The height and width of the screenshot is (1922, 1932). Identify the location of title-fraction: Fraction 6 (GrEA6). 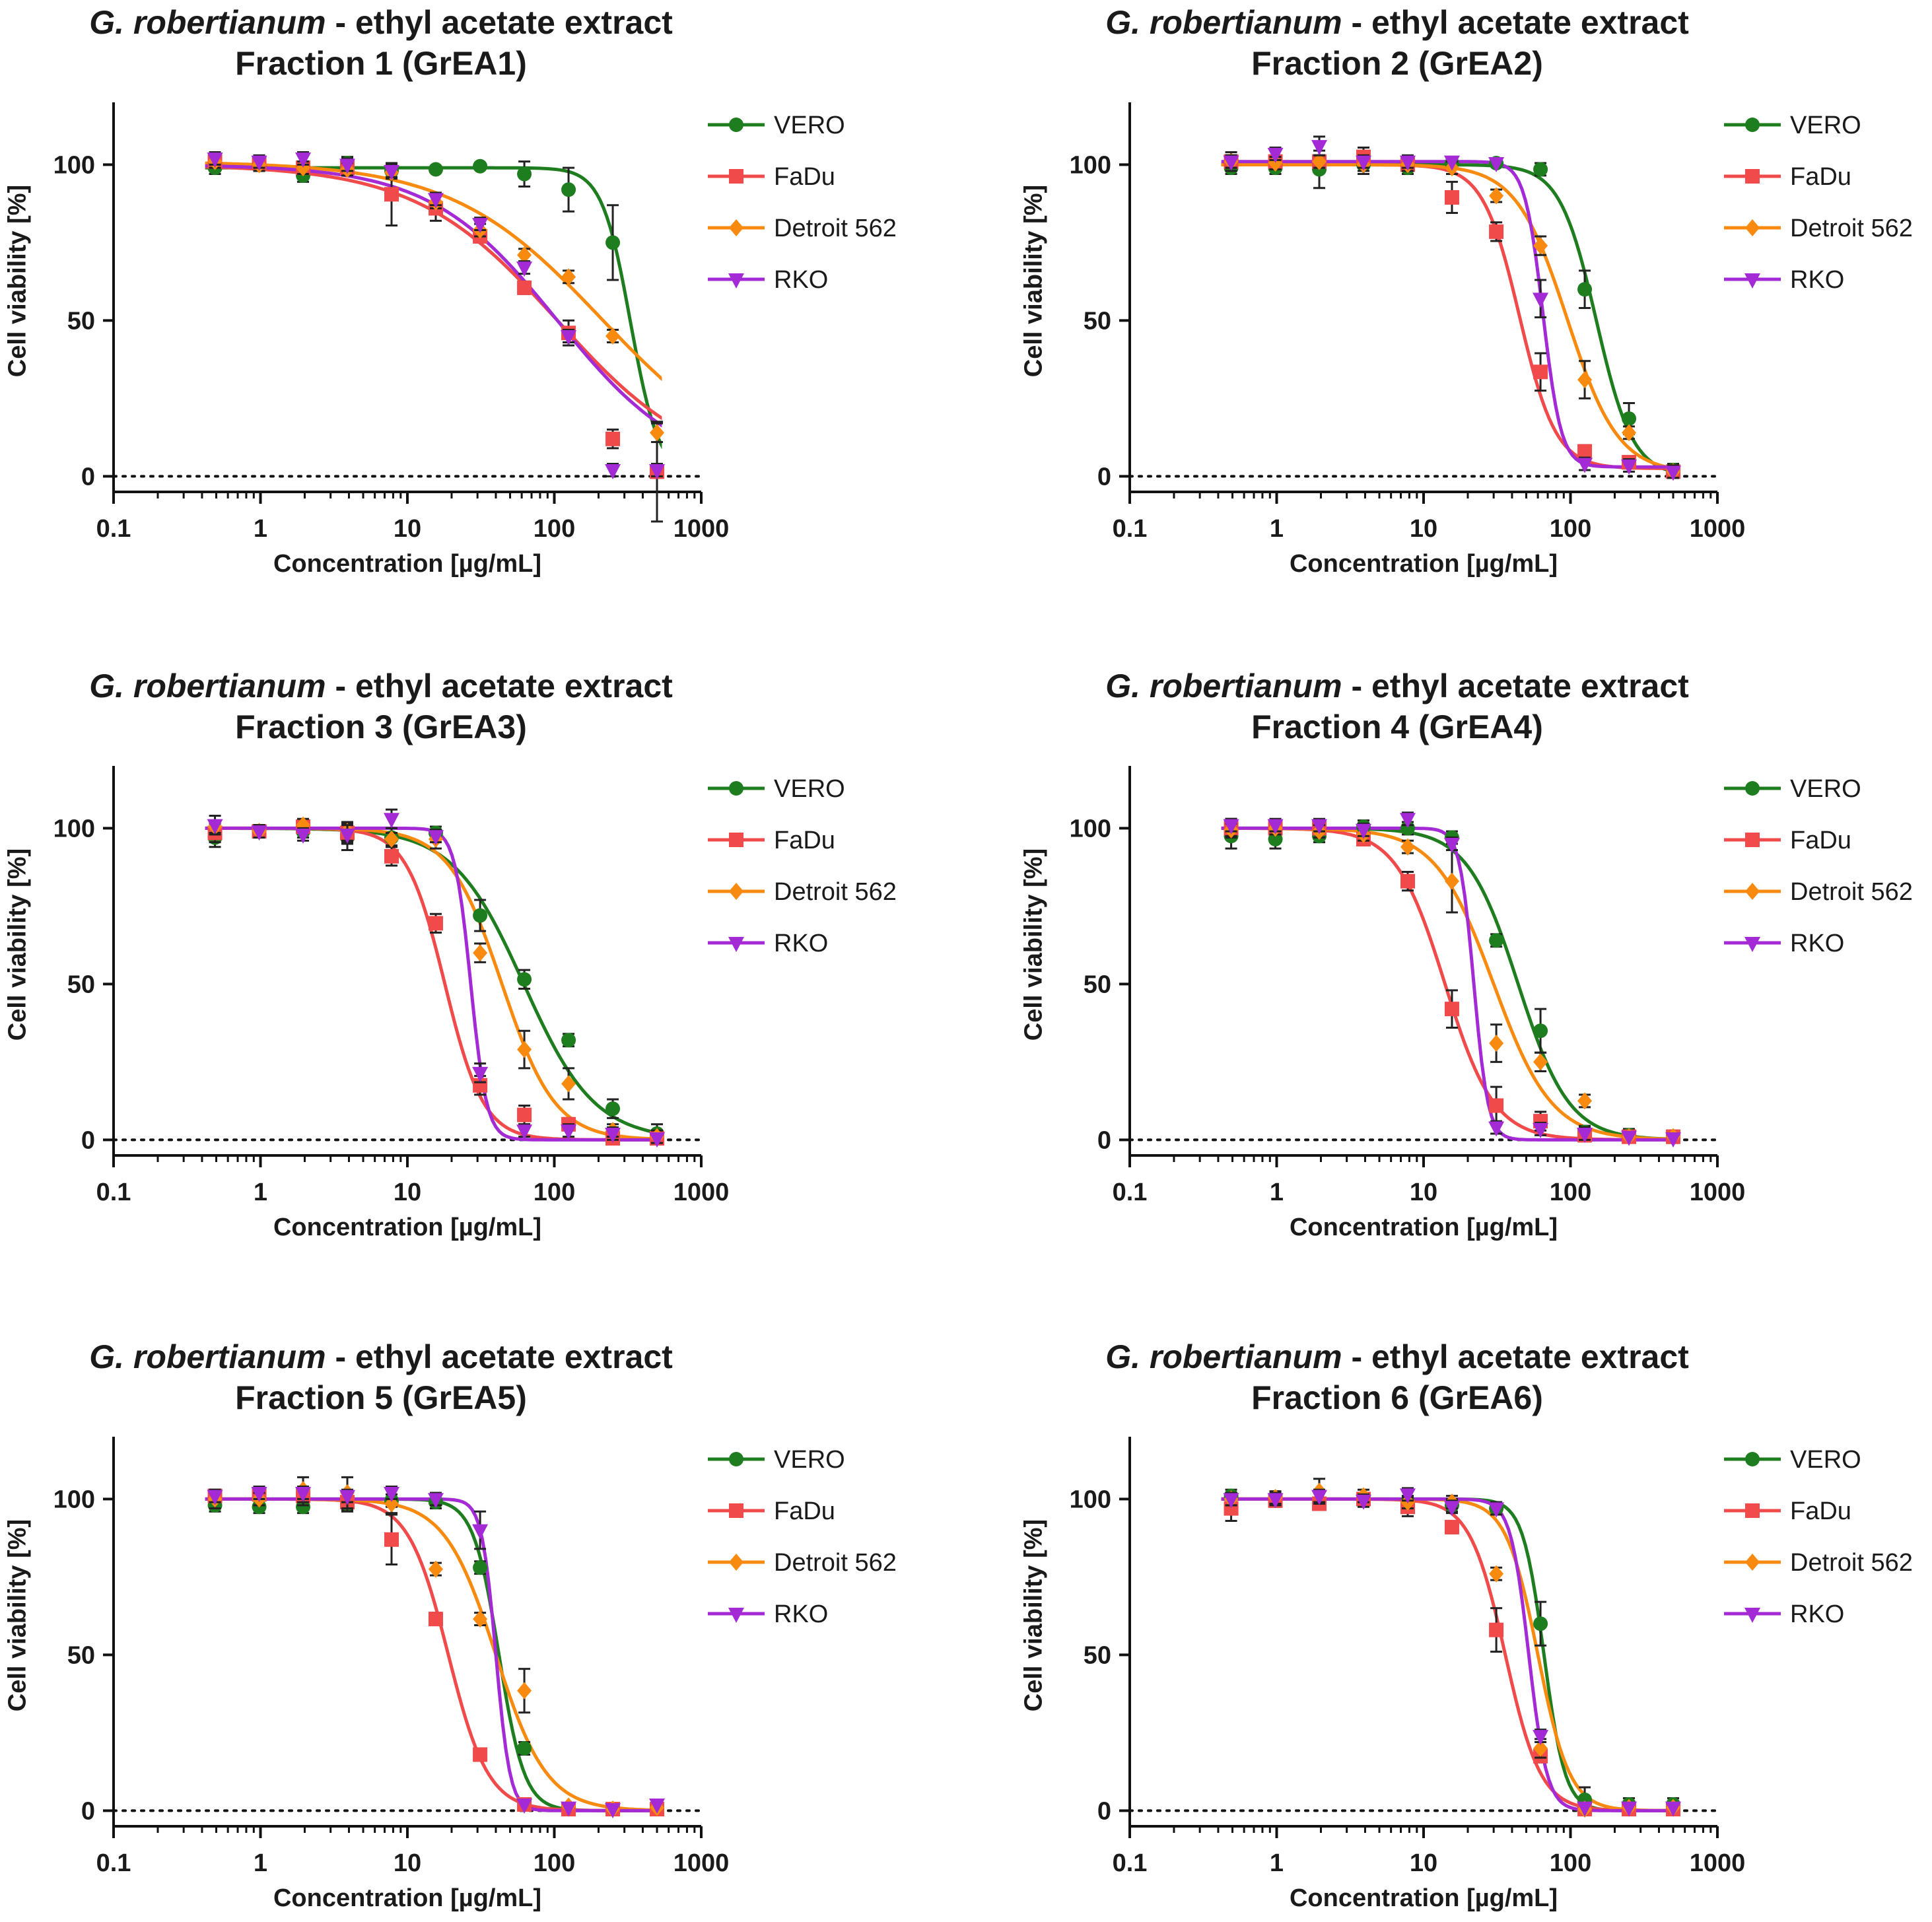
(1397, 1397).